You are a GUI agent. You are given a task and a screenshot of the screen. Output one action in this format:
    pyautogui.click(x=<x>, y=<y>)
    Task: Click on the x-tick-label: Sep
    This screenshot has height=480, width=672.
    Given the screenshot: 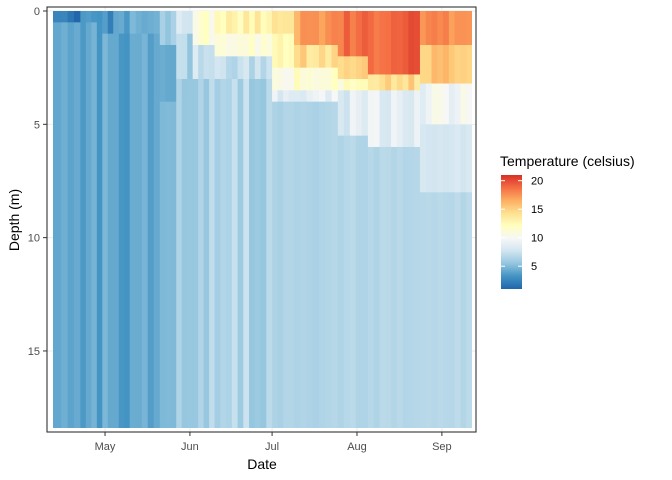 What is the action you would take?
    pyautogui.click(x=442, y=447)
    